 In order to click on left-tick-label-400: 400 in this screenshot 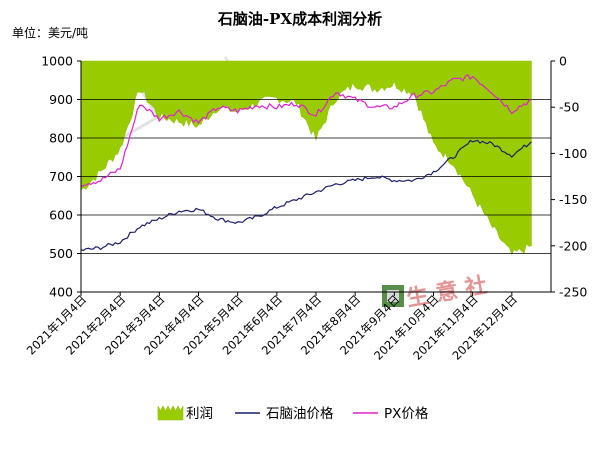, I will do `click(61, 292)`.